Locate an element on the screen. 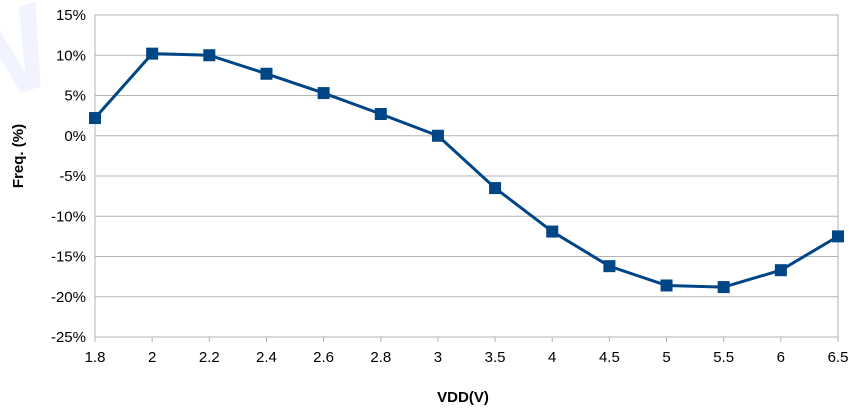  x-tick-label: 4.5 is located at coordinates (609, 357).